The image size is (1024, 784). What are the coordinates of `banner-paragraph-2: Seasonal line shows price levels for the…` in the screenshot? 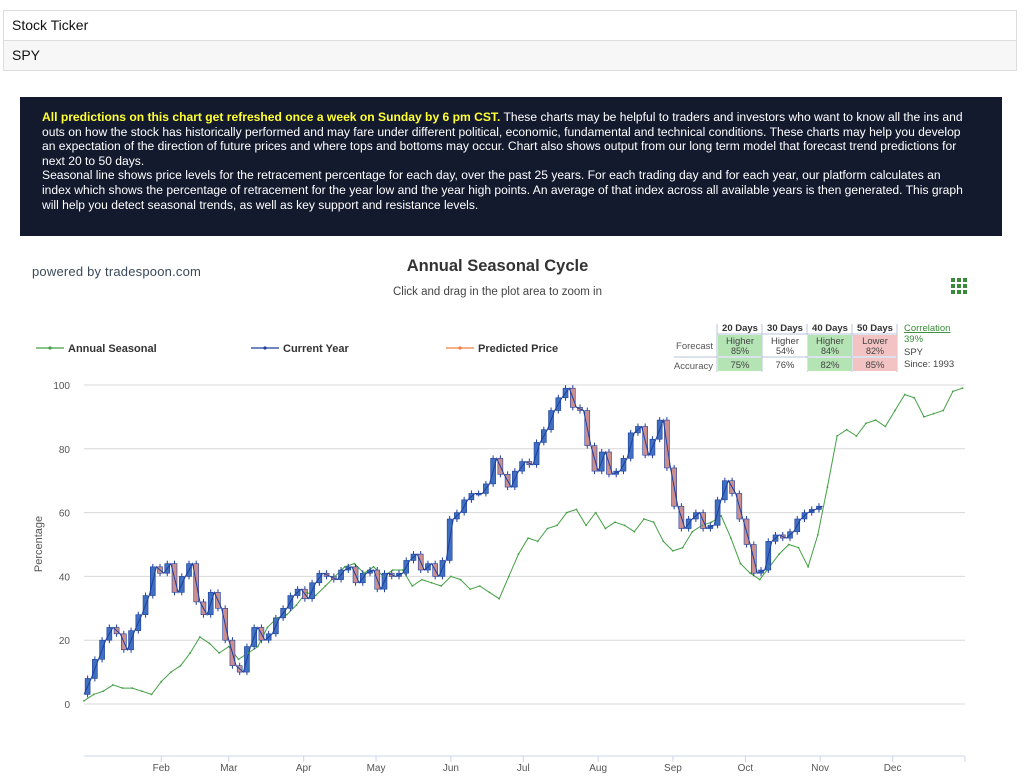 It's located at (502, 190).